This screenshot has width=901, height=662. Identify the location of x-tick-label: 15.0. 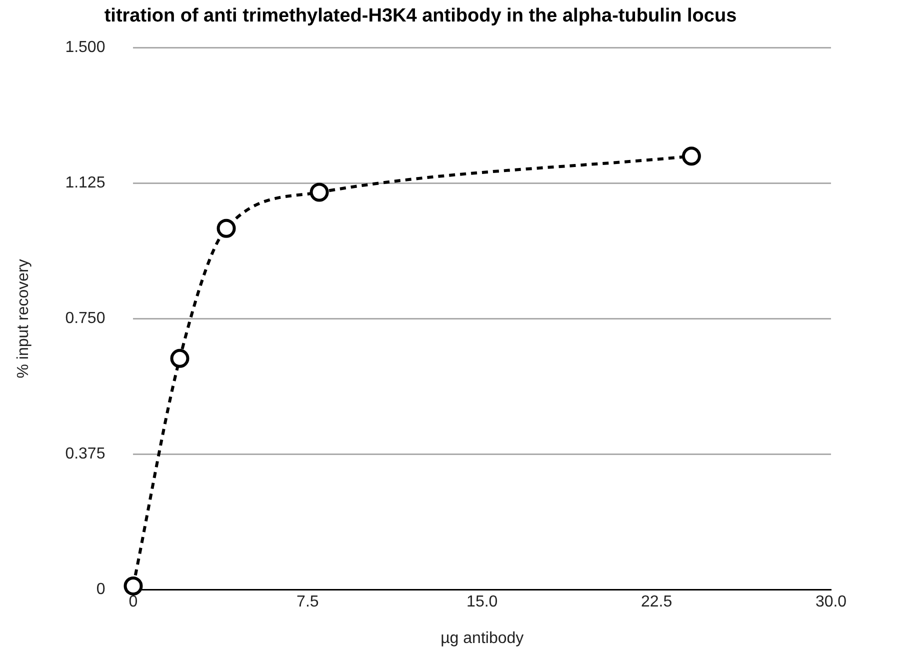
(482, 602).